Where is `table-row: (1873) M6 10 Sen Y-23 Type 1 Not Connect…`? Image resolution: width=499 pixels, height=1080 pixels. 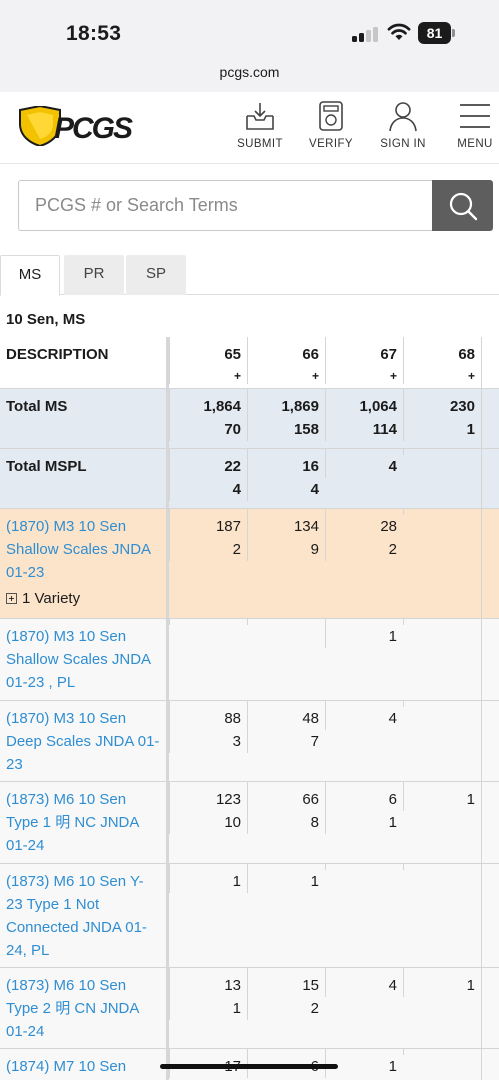
table-row: (1873) M6 10 Sen Y-23 Type 1 Not Connect… is located at coordinates (249, 916).